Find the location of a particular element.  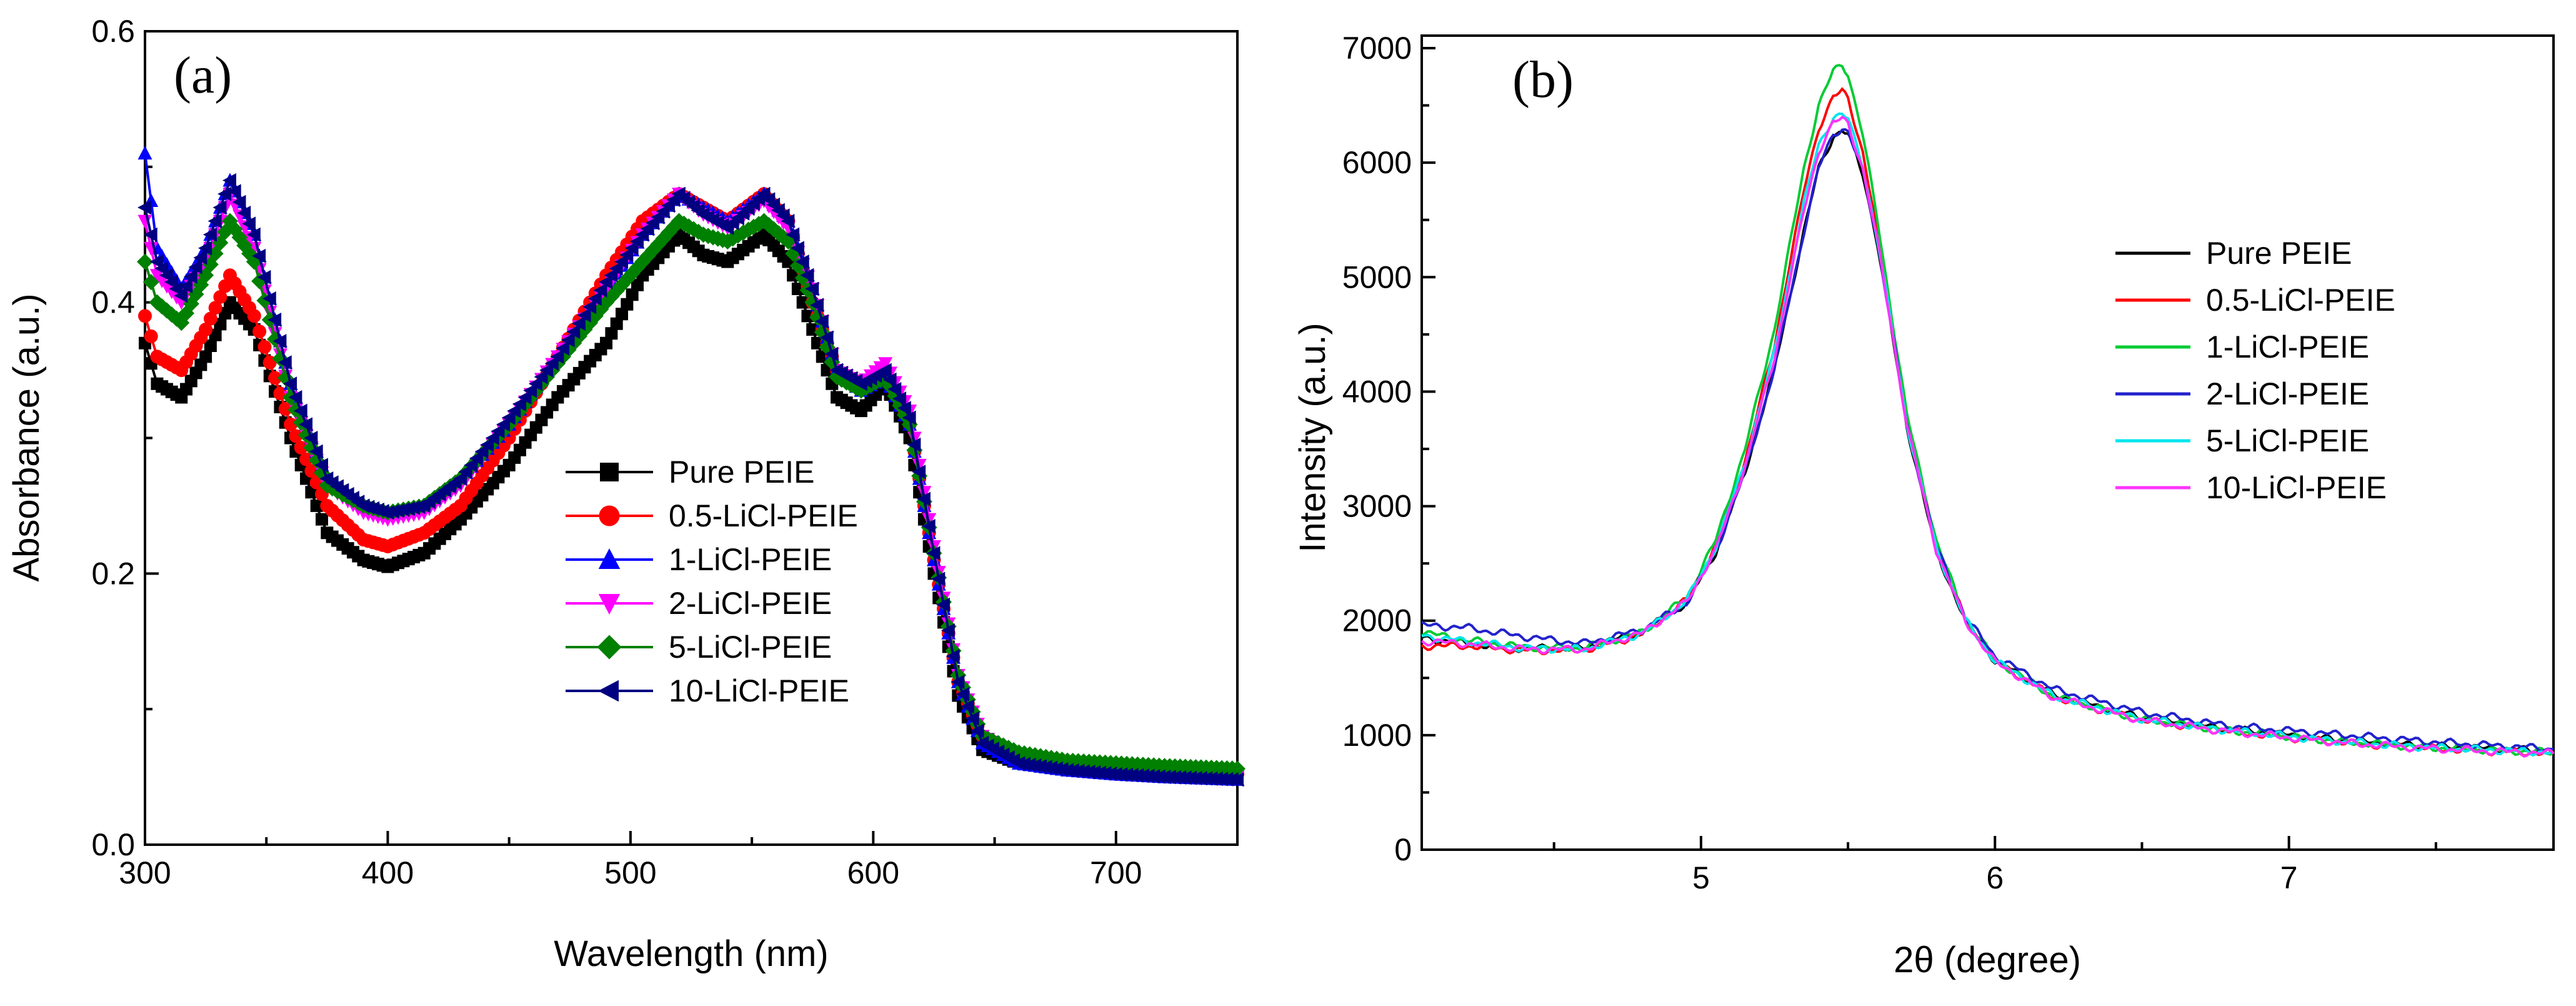

panel-b-y-tick-label: 3000 is located at coordinates (1377, 506).